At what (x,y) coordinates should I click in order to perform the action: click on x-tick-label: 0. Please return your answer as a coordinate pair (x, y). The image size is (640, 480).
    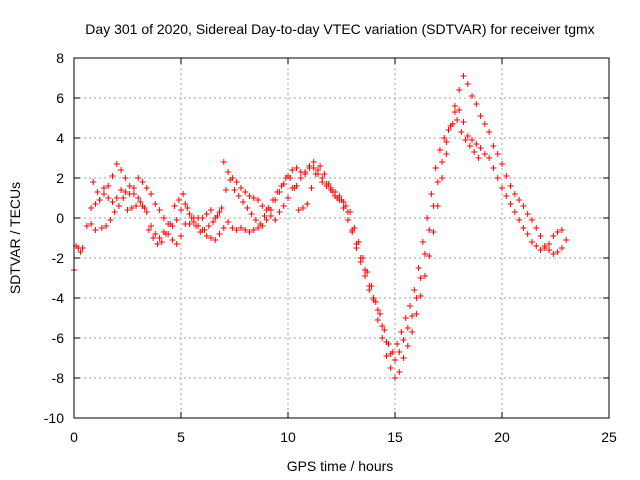
    Looking at the image, I should click on (74, 437).